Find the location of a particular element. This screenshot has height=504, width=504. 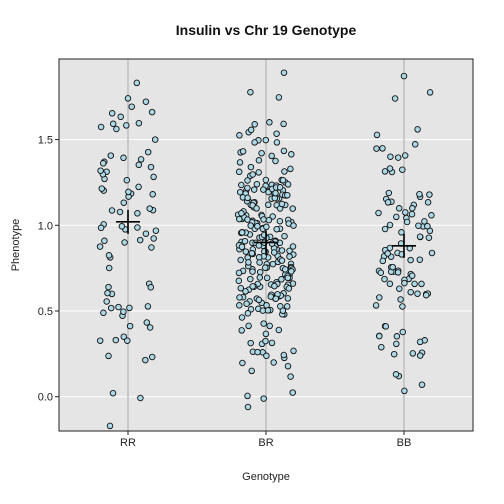

x-axis-label: Genotype is located at coordinates (266, 477).